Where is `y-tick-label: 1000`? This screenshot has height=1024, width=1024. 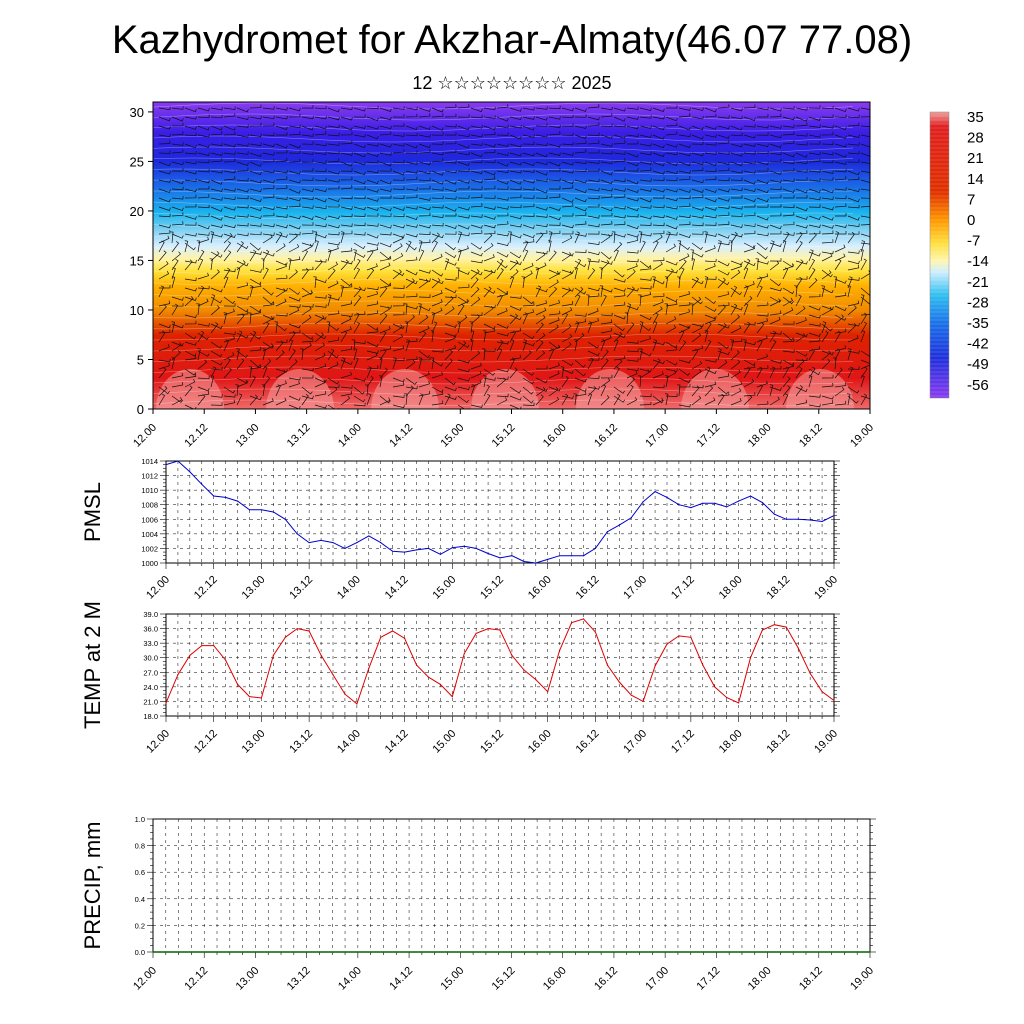
y-tick-label: 1000 is located at coordinates (149, 563).